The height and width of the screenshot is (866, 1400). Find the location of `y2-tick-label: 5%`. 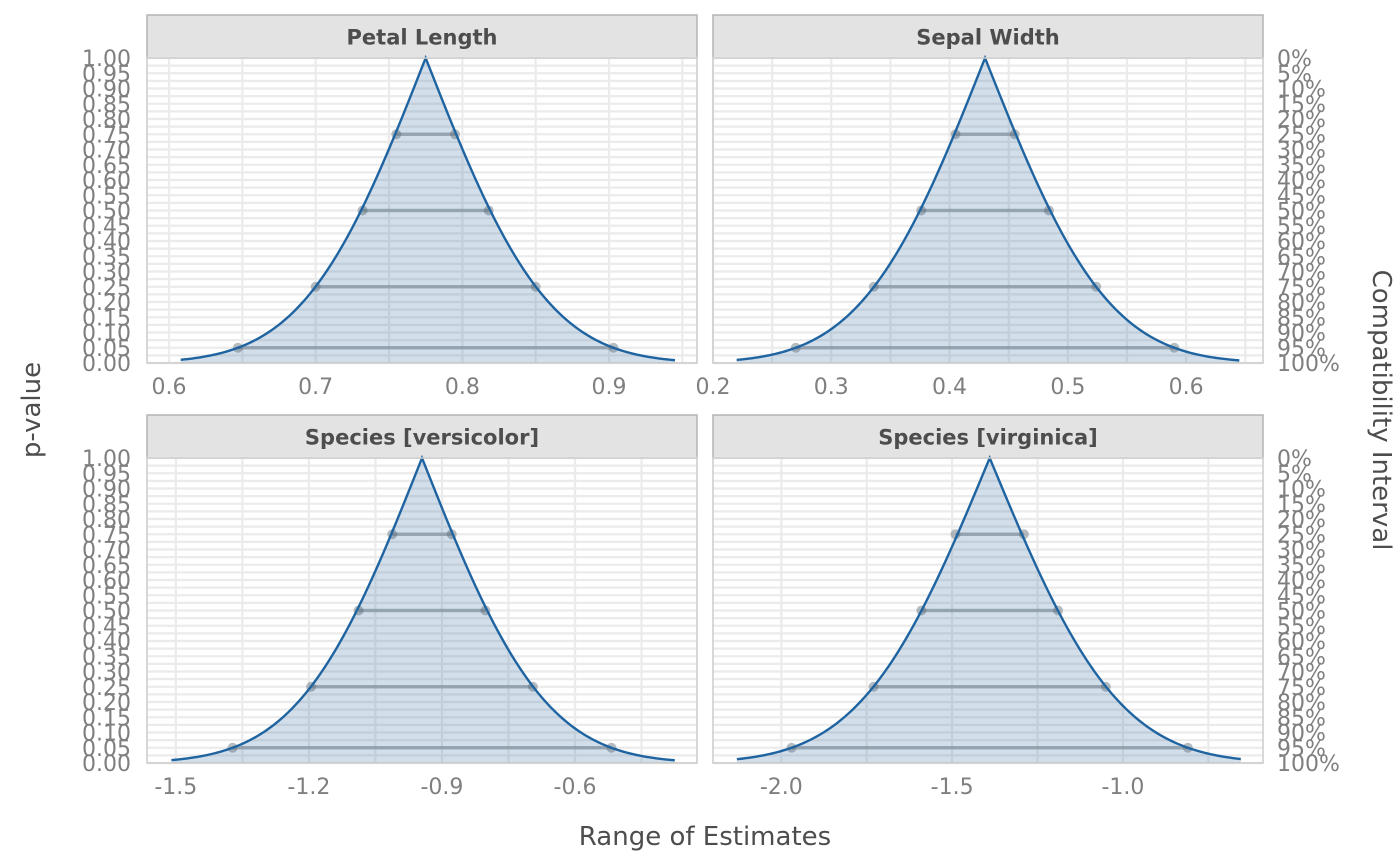

y2-tick-label: 5% is located at coordinates (1294, 74).